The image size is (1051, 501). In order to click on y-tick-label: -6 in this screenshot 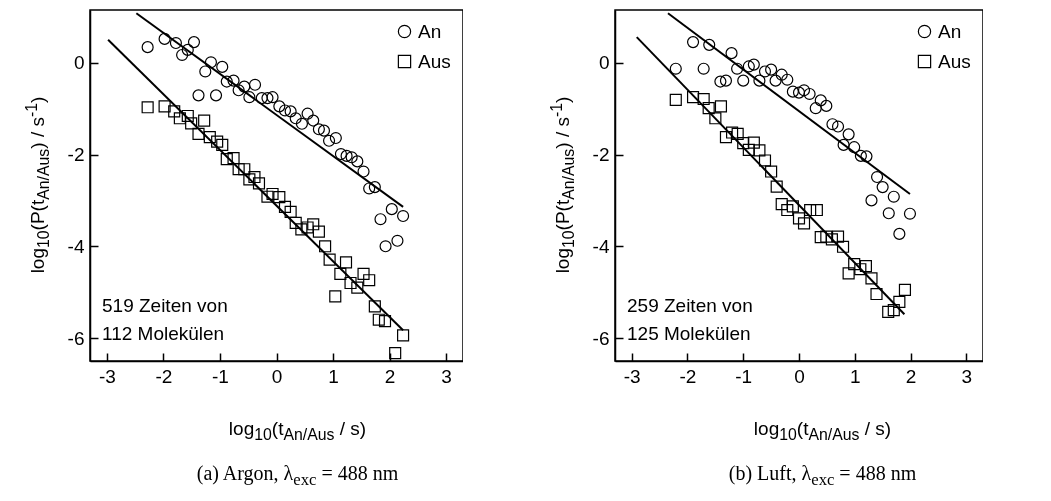, I will do `click(601, 338)`.